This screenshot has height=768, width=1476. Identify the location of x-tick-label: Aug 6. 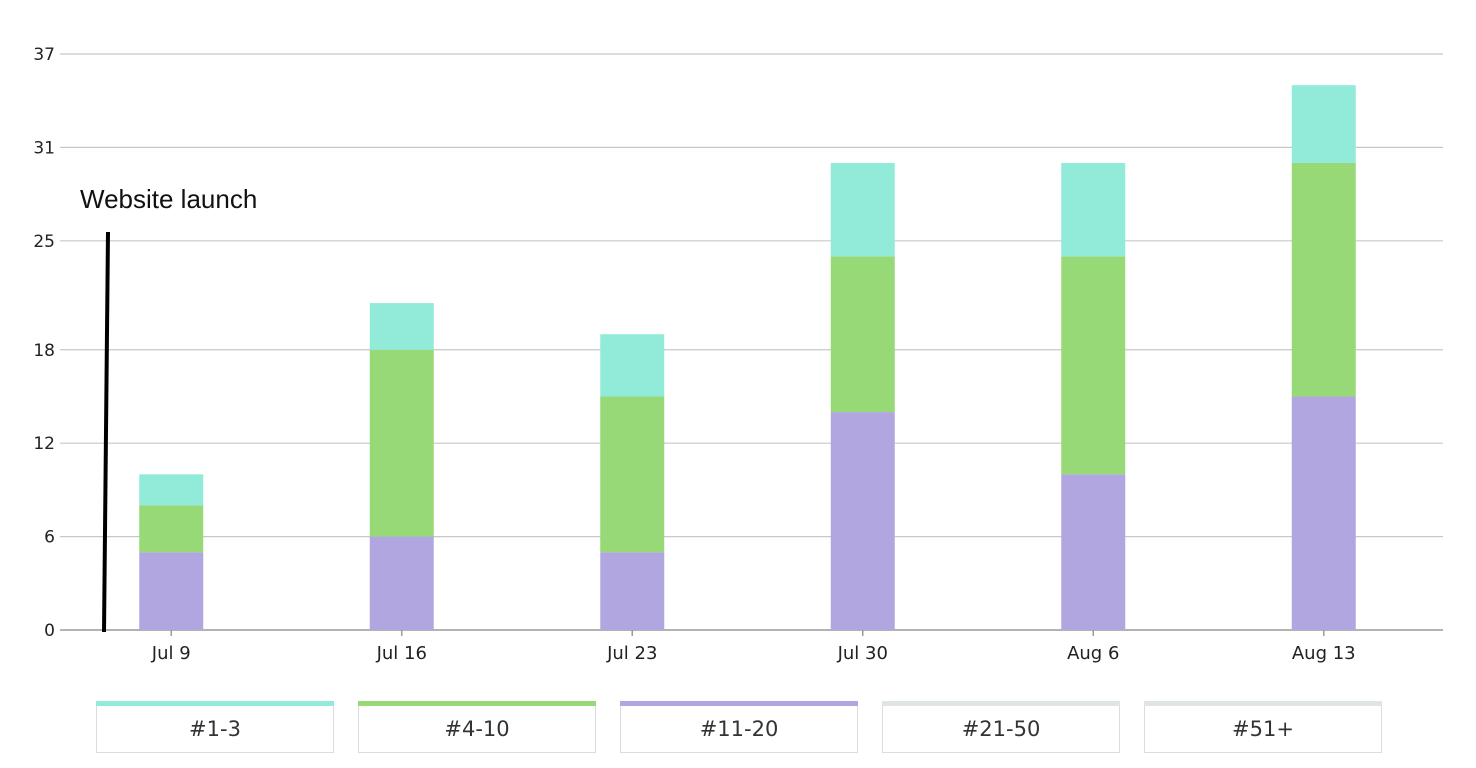
(1093, 653).